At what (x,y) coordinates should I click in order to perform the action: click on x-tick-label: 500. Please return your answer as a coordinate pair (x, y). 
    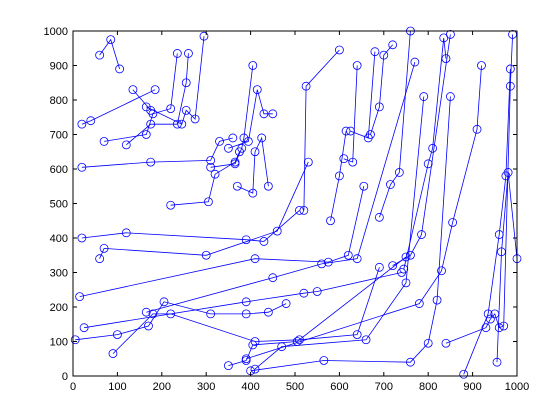
    Looking at the image, I should click on (295, 387).